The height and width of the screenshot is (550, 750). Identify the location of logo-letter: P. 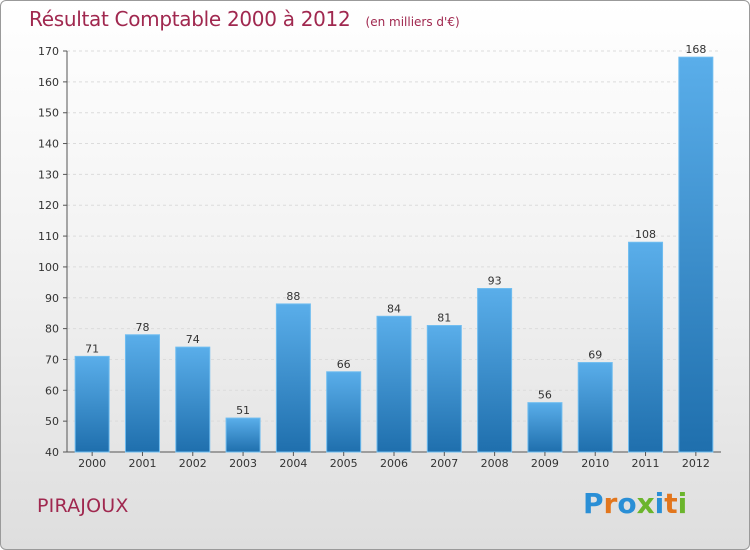
(593, 503).